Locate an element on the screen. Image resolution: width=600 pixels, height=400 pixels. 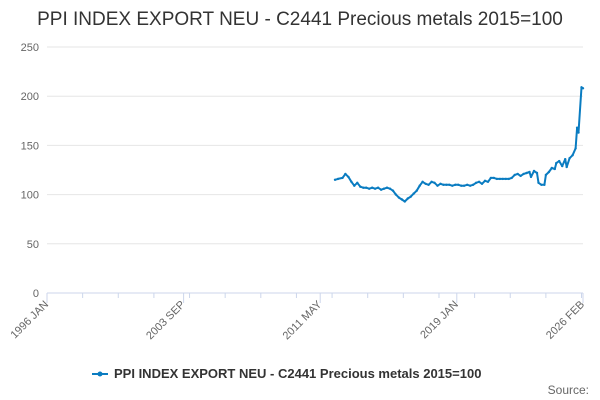
y-tick-label: 150 is located at coordinates (30, 146).